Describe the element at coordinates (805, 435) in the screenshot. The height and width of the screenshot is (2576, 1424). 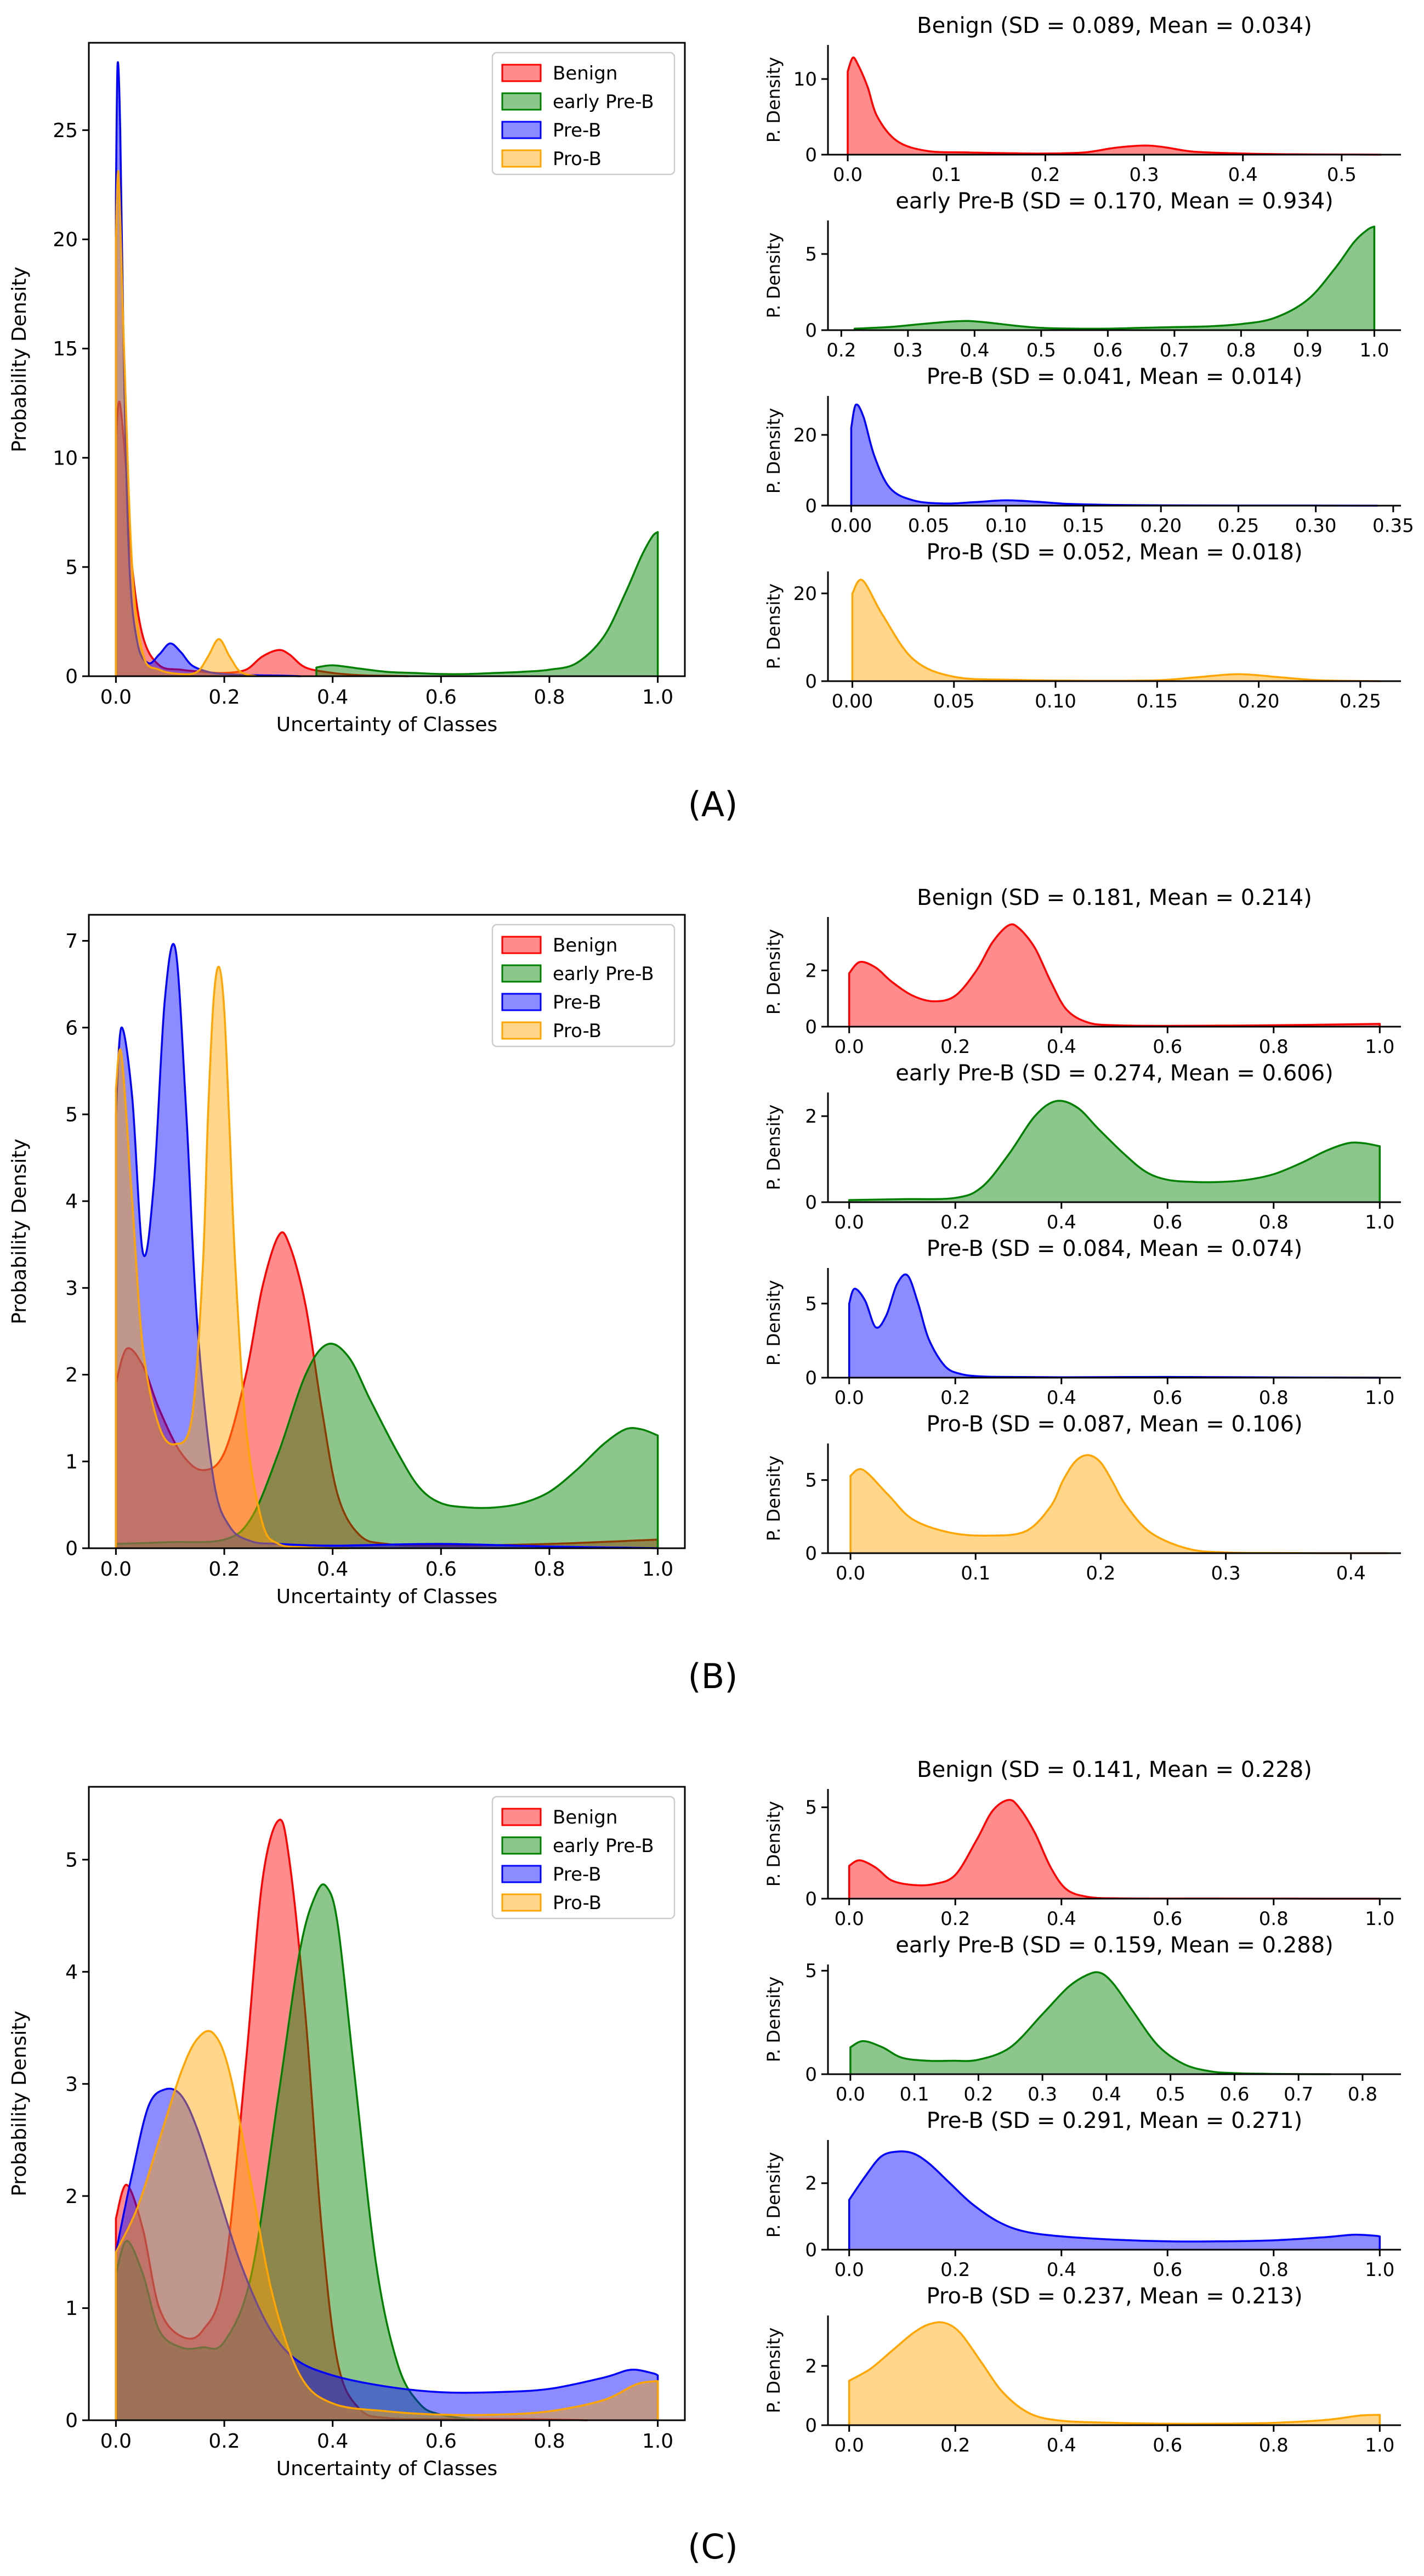
I see `y-tick-label: 20` at that location.